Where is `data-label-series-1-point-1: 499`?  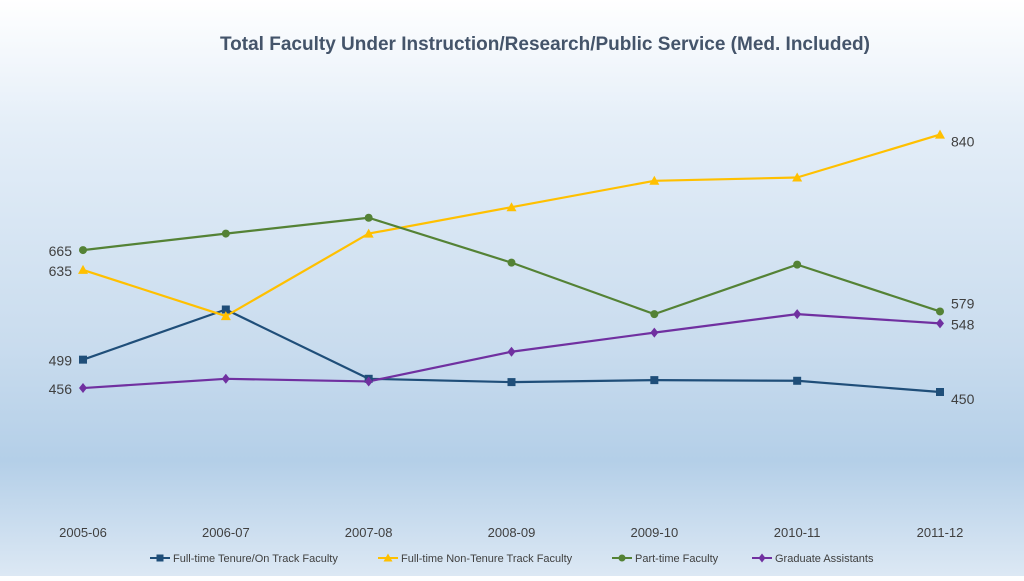
data-label-series-1-point-1: 499 is located at coordinates (61, 361).